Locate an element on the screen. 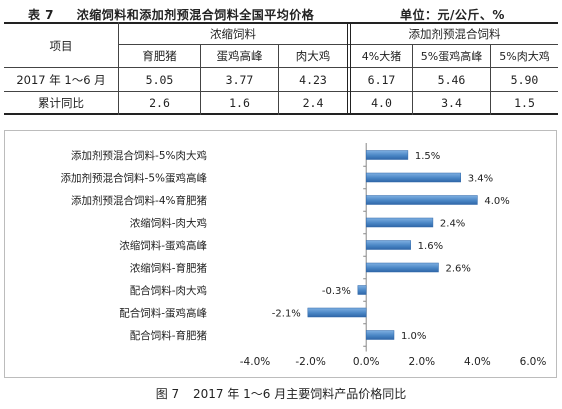  category-label: 添加剂预混合饲料-5%蛋鸡高峰 is located at coordinates (134, 178).